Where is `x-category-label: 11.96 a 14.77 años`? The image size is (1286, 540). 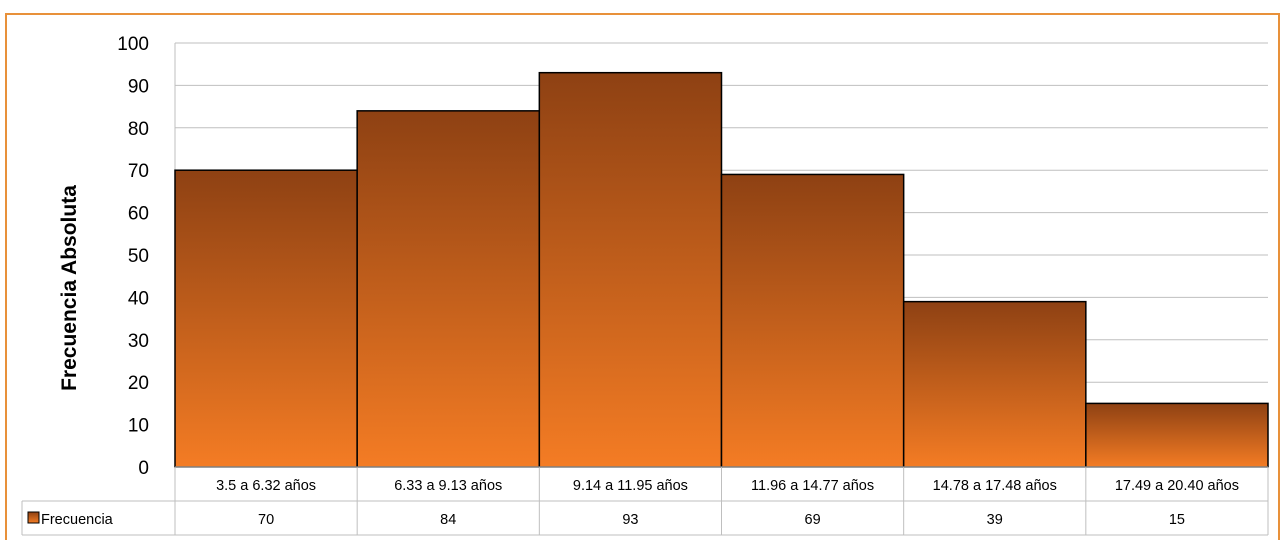
x-category-label: 11.96 a 14.77 años is located at coordinates (812, 486).